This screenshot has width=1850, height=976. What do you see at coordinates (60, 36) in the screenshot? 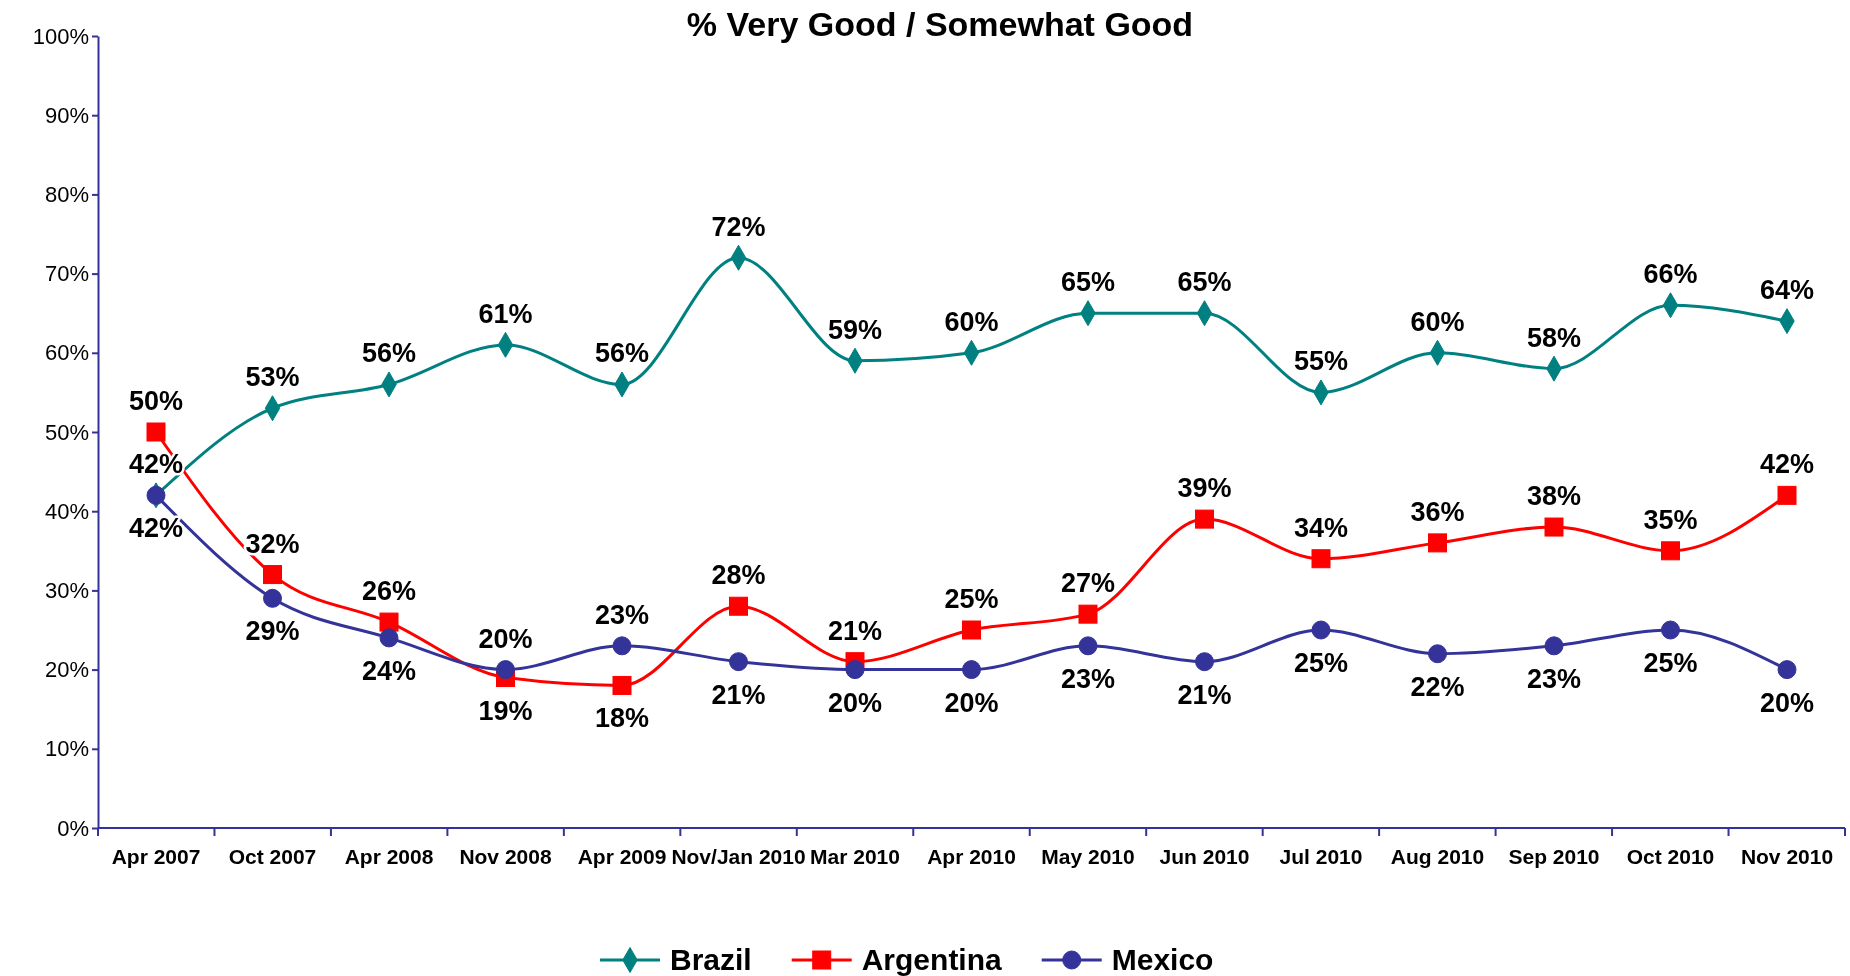
I see `y-tick-label: 100%` at bounding box center [60, 36].